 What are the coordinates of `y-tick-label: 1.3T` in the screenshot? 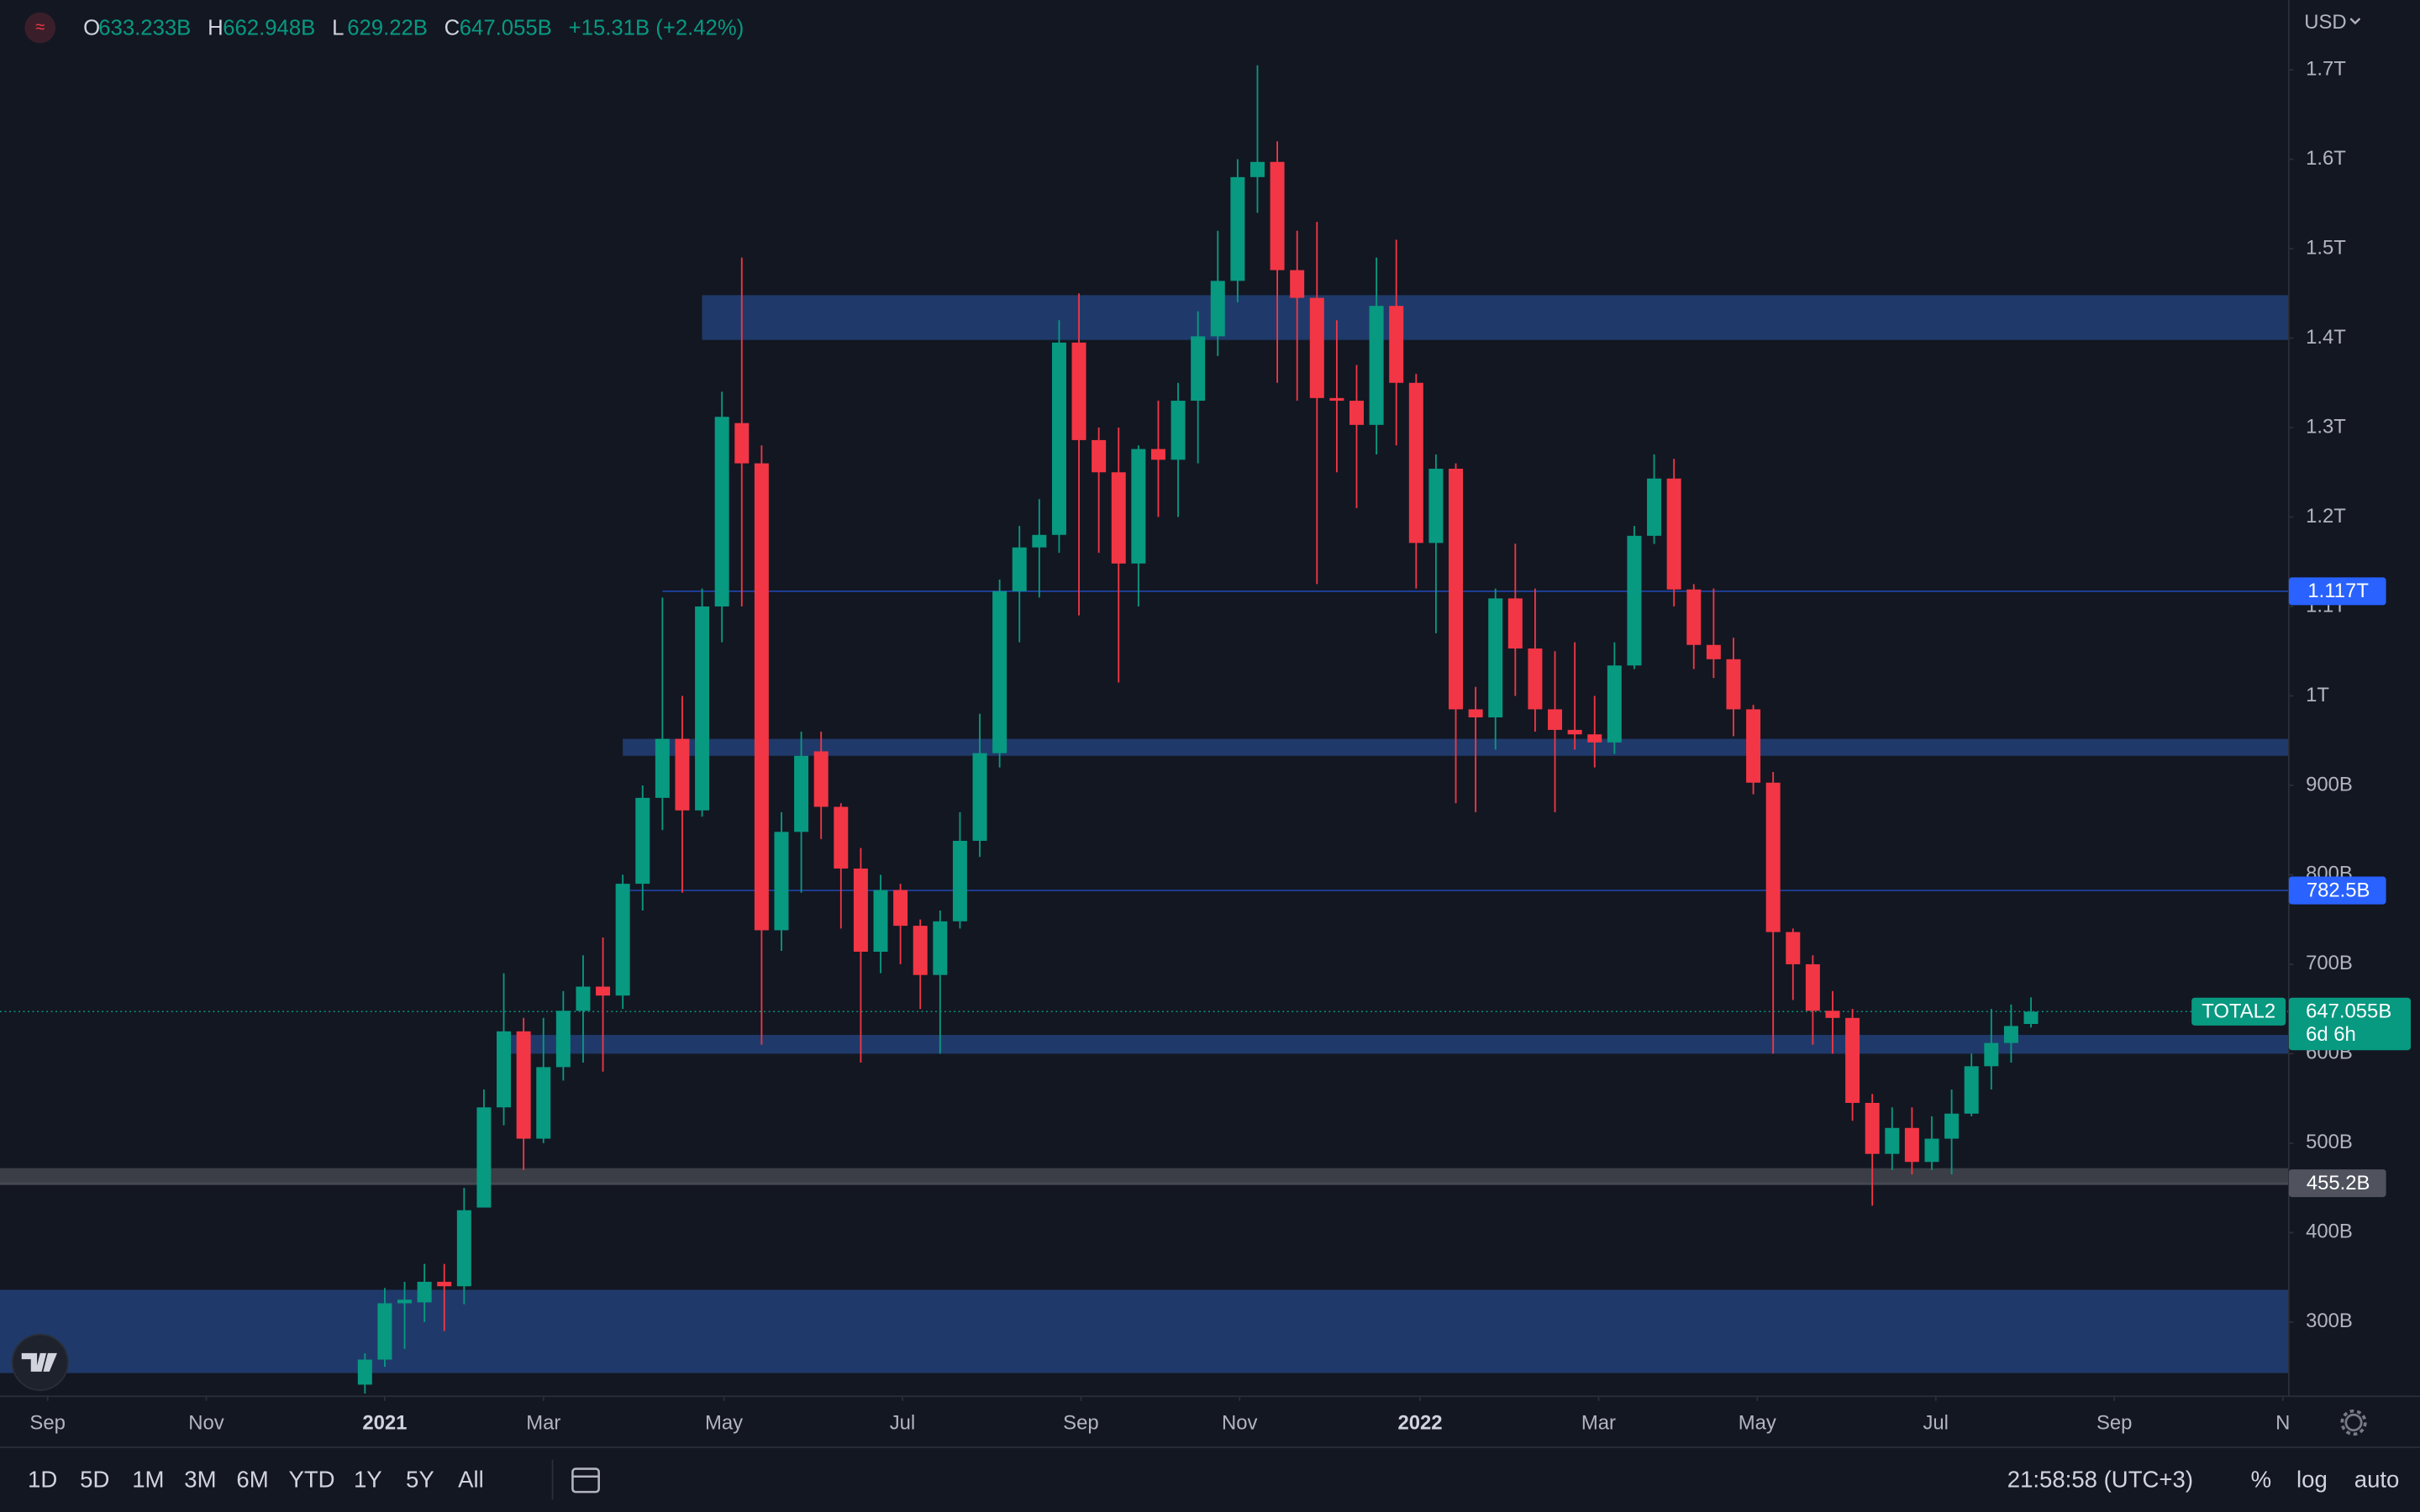 It's located at (2326, 426).